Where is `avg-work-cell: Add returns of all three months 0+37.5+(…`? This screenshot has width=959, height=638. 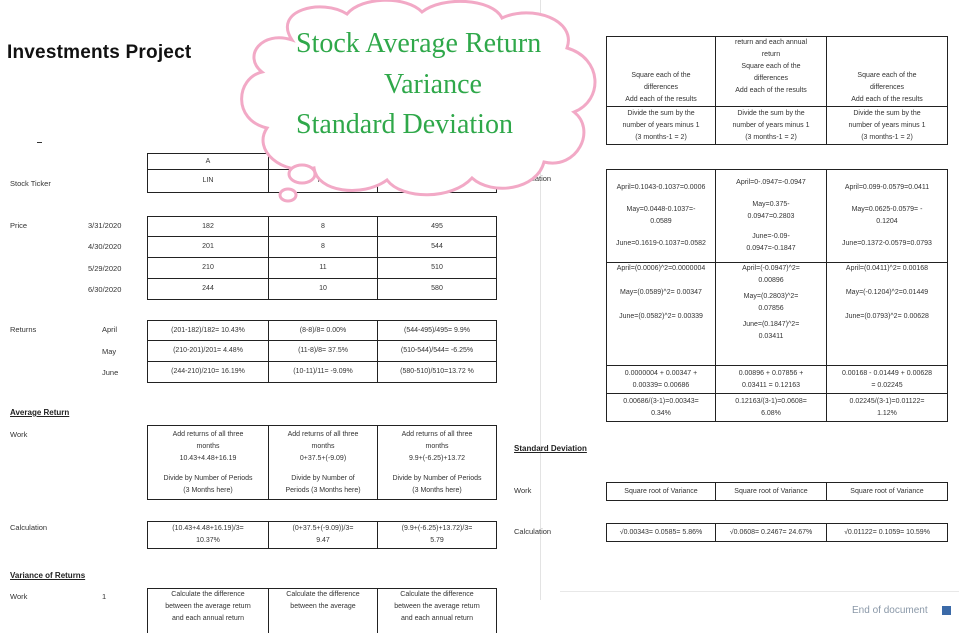 avg-work-cell: Add returns of all three months 0+37.5+(… is located at coordinates (323, 462).